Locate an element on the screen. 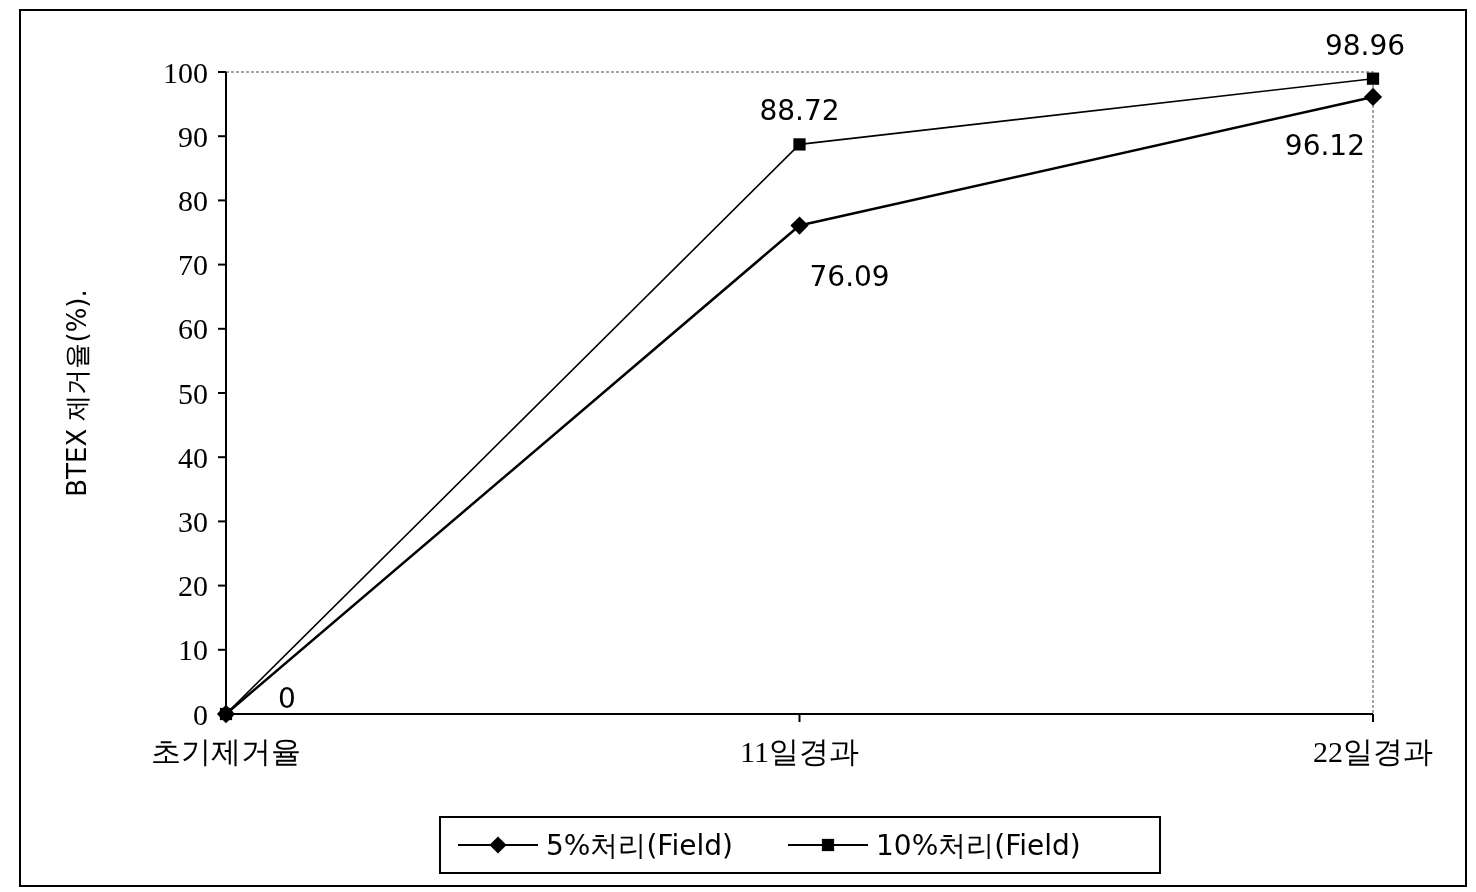 The width and height of the screenshot is (1476, 892). y-tick-label: 70 is located at coordinates (193, 265).